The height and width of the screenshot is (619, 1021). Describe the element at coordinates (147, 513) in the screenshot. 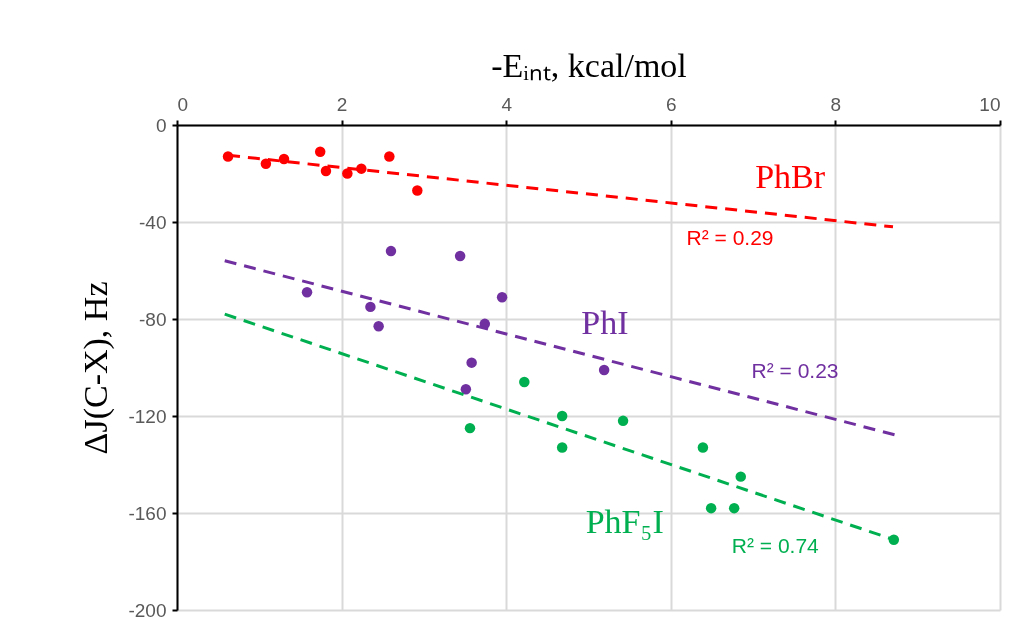

I see `y-tick-label: -160` at that location.